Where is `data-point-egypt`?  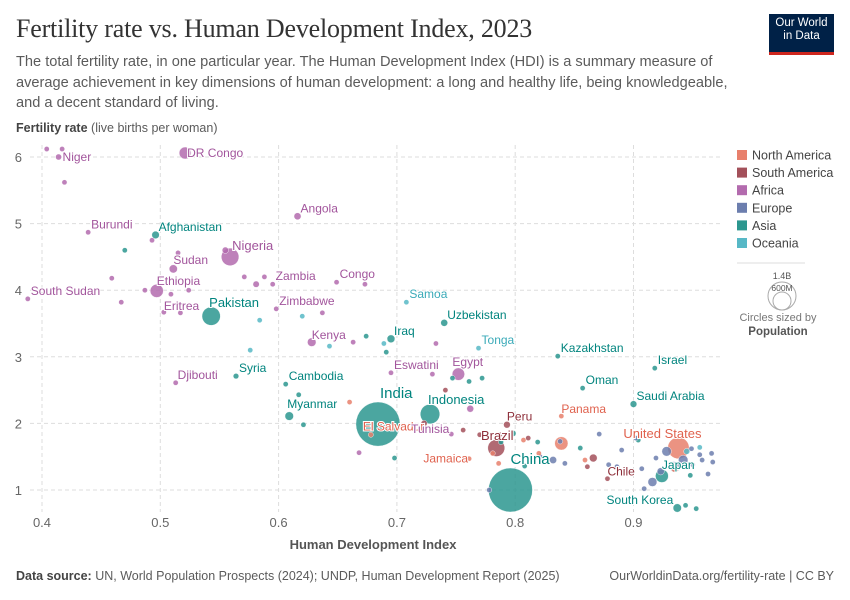 data-point-egypt is located at coordinates (458, 374).